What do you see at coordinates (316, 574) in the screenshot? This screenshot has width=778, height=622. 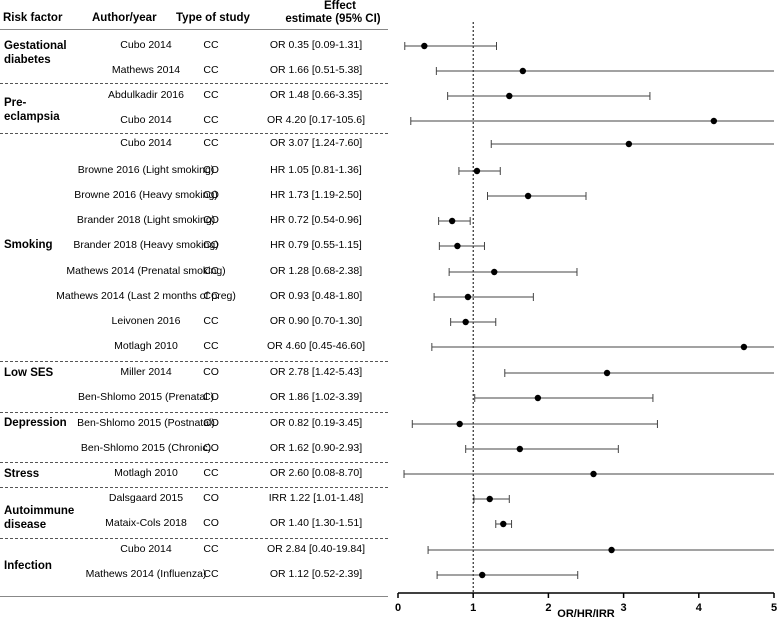 I see `study-estimate: OR 1.12 [0.52-2.39]` at bounding box center [316, 574].